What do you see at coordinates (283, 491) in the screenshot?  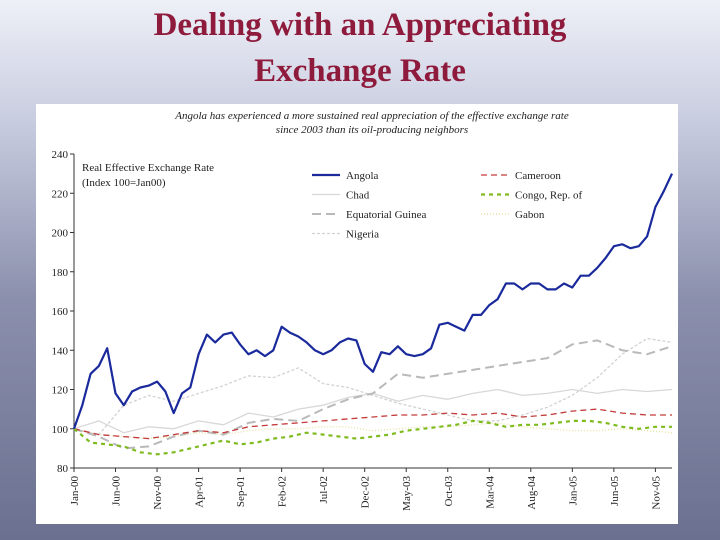 I see `x-tick-label: Feb-02` at bounding box center [283, 491].